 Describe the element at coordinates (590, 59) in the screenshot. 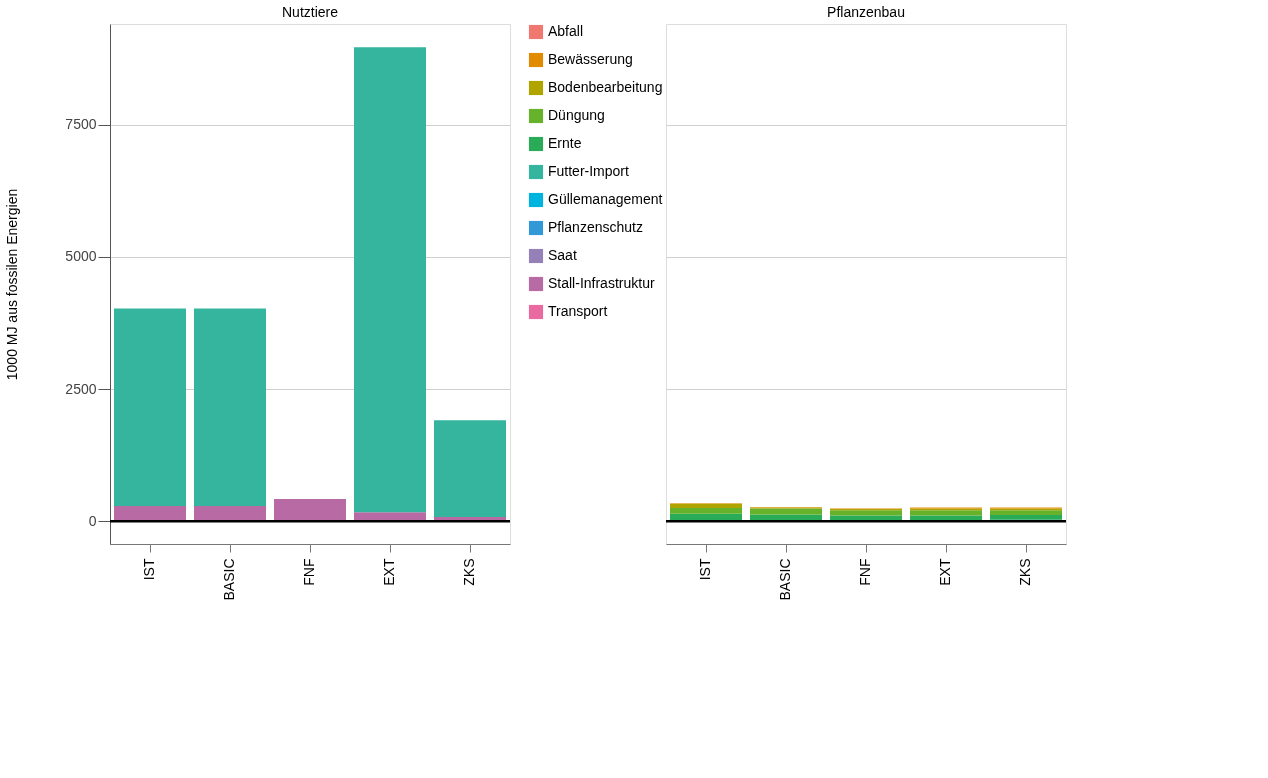

I see `legend-label: Bewässerung` at that location.